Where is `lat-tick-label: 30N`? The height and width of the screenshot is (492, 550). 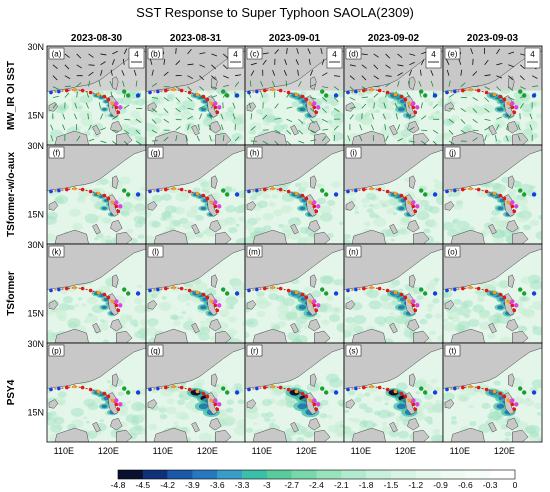 lat-tick-label: 30N is located at coordinates (35, 47).